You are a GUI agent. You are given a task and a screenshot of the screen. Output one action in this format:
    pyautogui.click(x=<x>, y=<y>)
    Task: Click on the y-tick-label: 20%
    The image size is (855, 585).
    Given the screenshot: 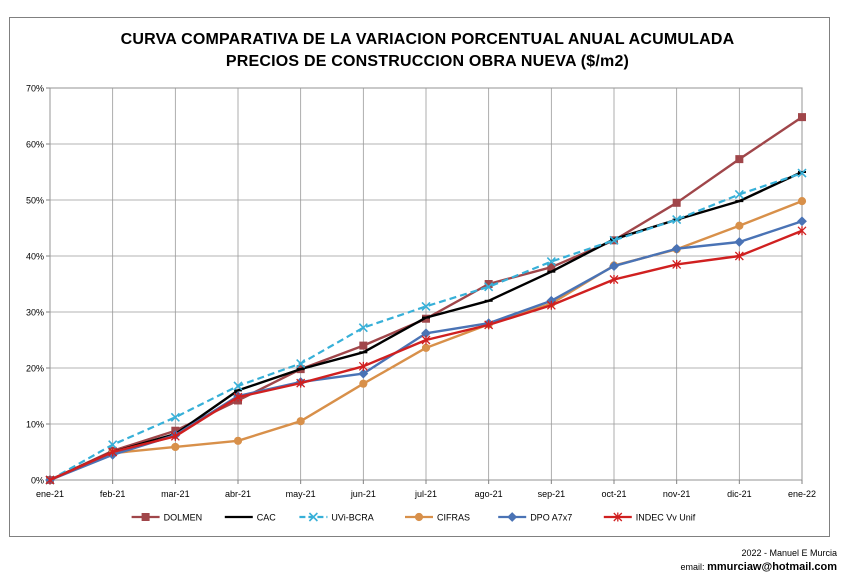 What is the action you would take?
    pyautogui.click(x=35, y=369)
    